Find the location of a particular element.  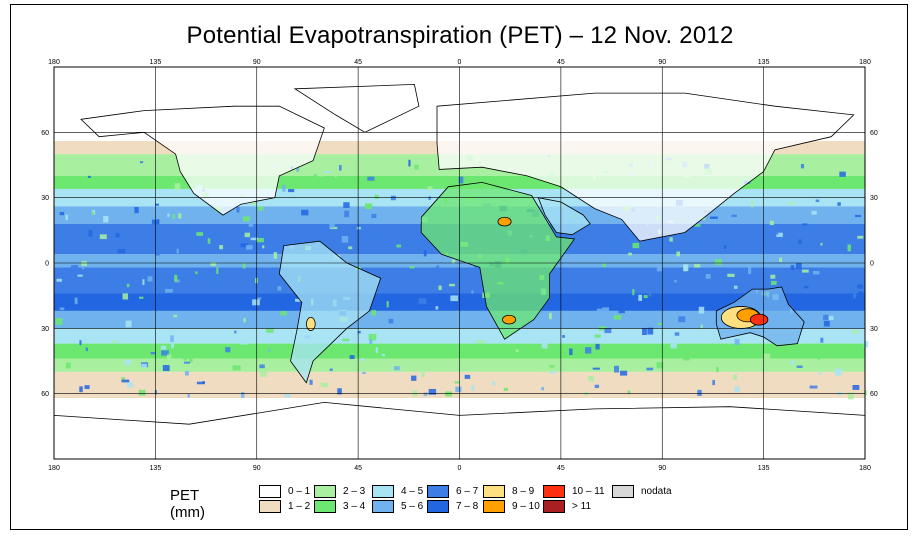

legend-item: 6 – 7 is located at coordinates (452, 491).